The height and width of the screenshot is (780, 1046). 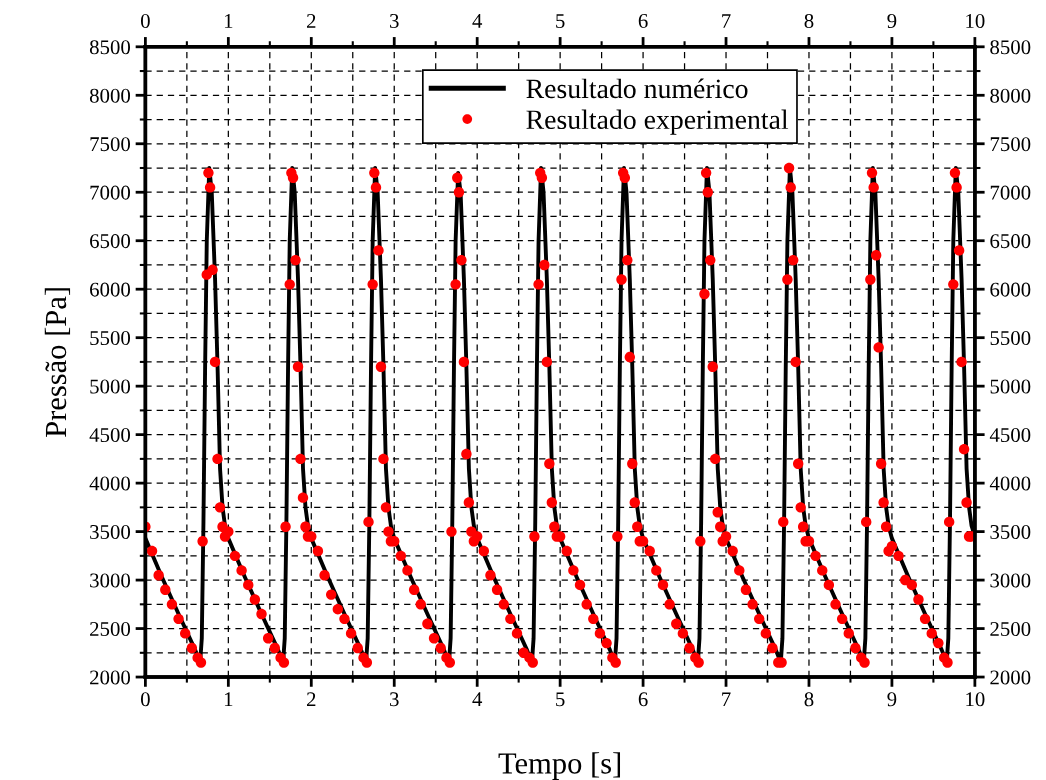 I want to click on y2-tick-label: 7500, so click(x=1010, y=144).